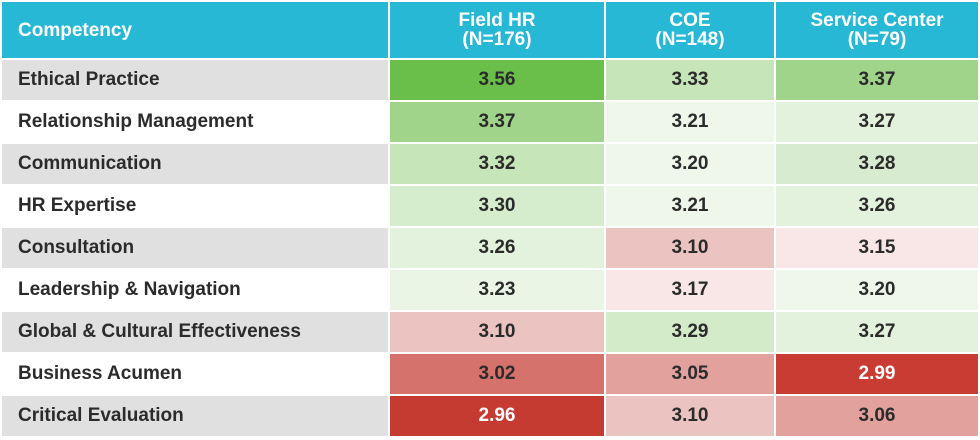 This screenshot has width=980, height=440. What do you see at coordinates (195, 332) in the screenshot?
I see `competency-cell: Global & Cultural Effectiveness` at bounding box center [195, 332].